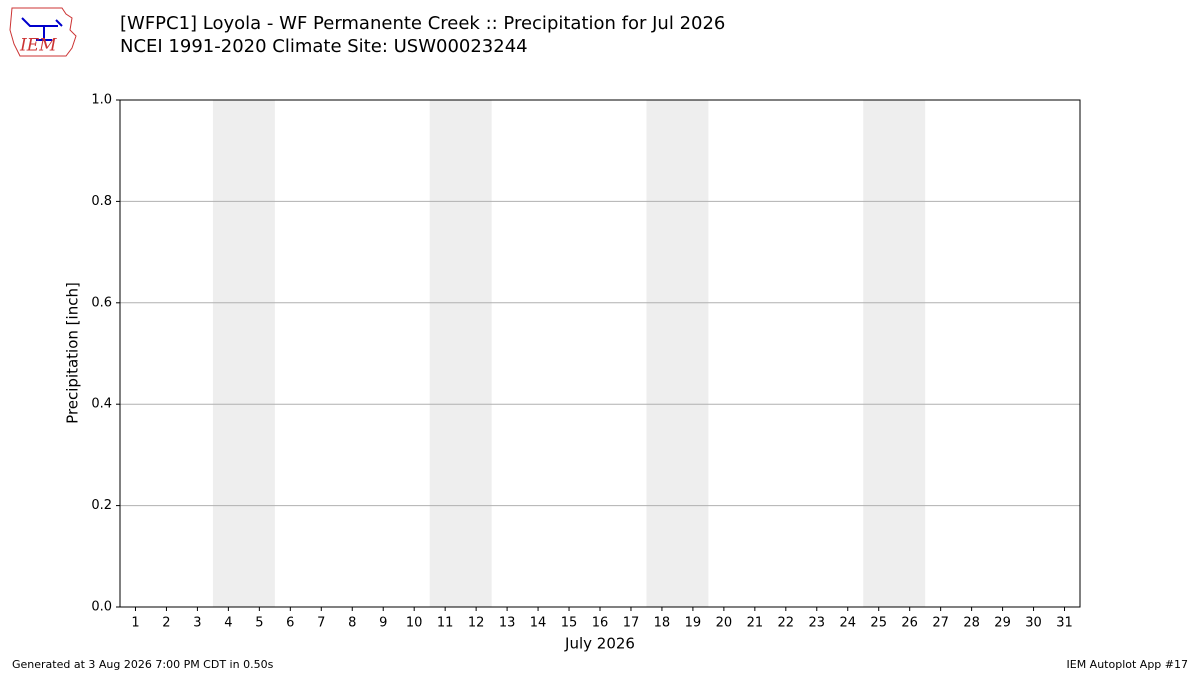 This screenshot has height=675, width=1200. I want to click on logo-text: IEM, so click(38, 46).